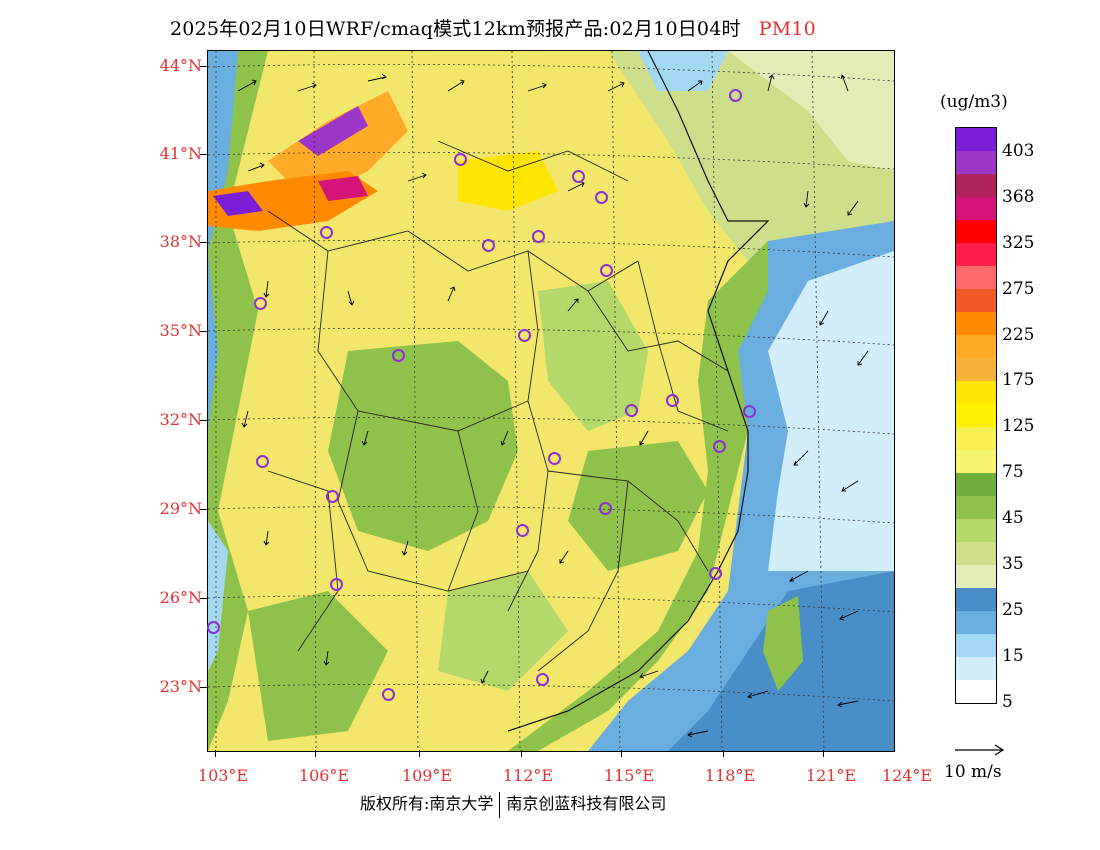 The image size is (1100, 850). Describe the element at coordinates (343, 188) in the screenshot. I see `northwest-magenta-core` at that location.